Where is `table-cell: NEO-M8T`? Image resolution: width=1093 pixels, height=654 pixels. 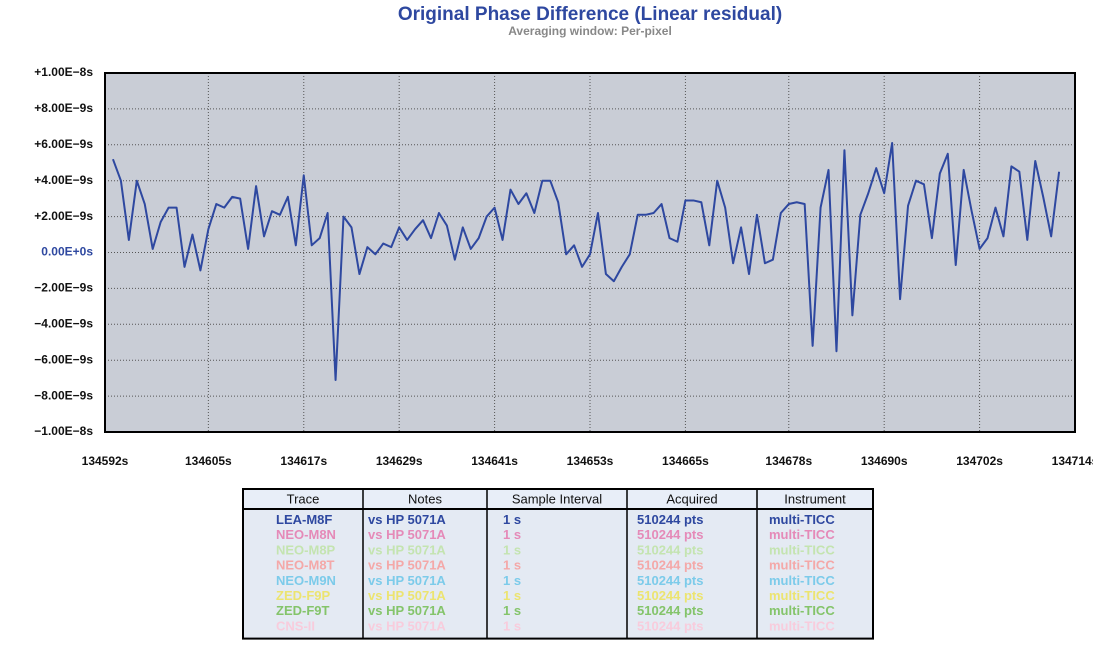 table-cell: NEO-M8T is located at coordinates (305, 565).